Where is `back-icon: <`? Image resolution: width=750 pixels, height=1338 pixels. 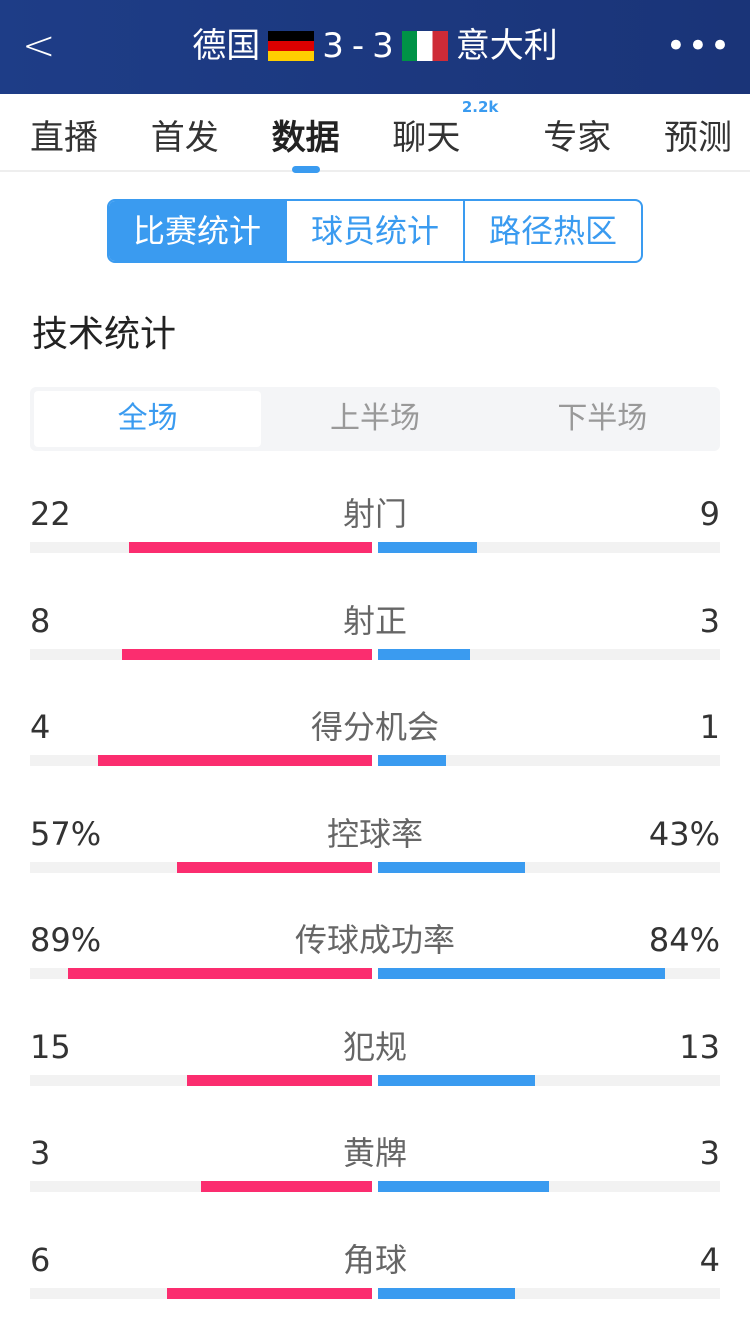 back-icon: < is located at coordinates (39, 46).